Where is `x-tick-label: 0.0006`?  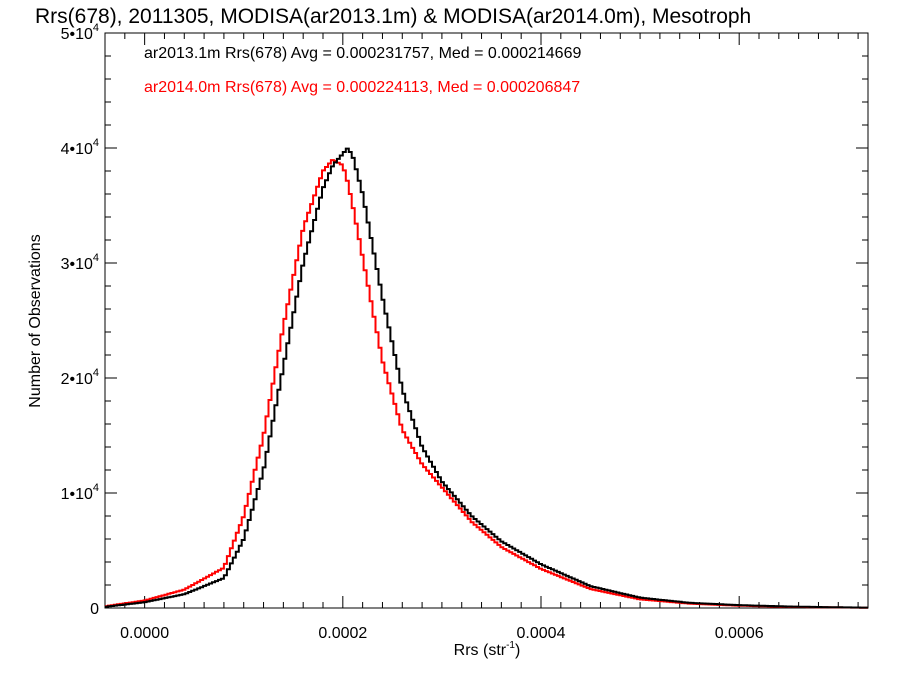 x-tick-label: 0.0006 is located at coordinates (739, 633).